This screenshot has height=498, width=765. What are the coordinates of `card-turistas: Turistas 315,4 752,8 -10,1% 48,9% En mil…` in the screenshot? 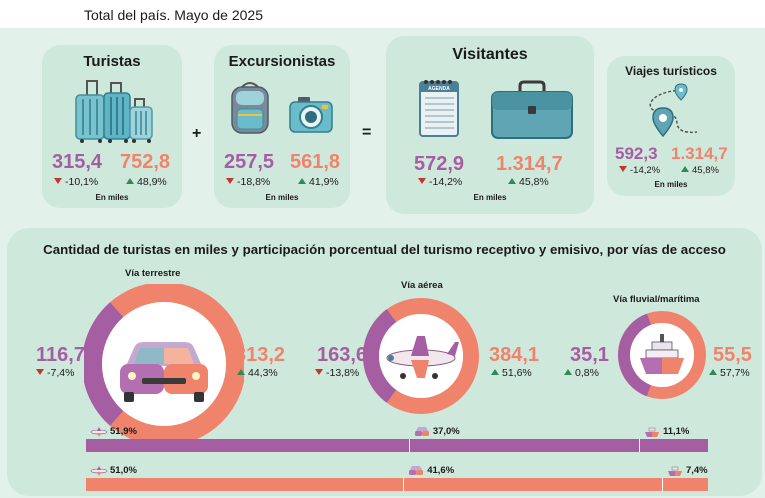 It's located at (112, 126).